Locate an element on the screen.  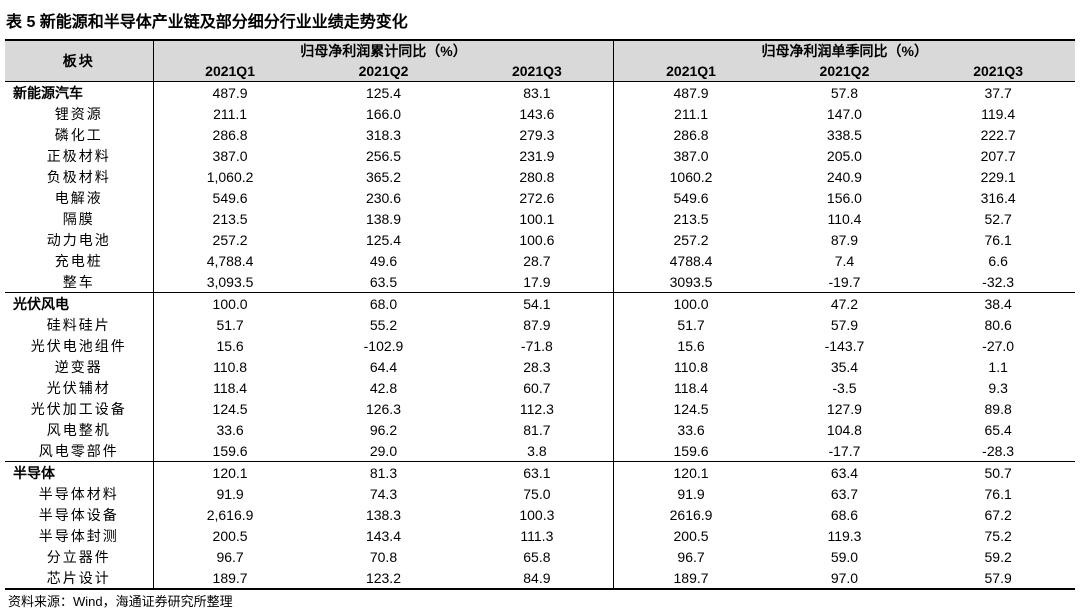
cell: 207.7 is located at coordinates (998, 155).